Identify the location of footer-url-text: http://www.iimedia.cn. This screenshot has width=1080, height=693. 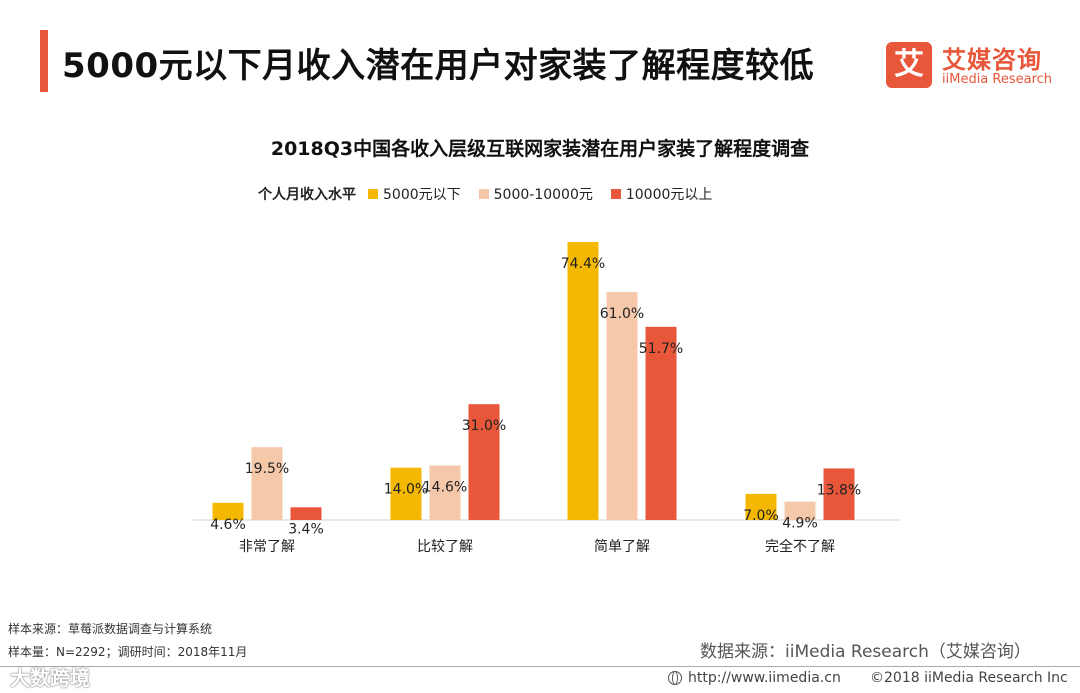
(764, 678).